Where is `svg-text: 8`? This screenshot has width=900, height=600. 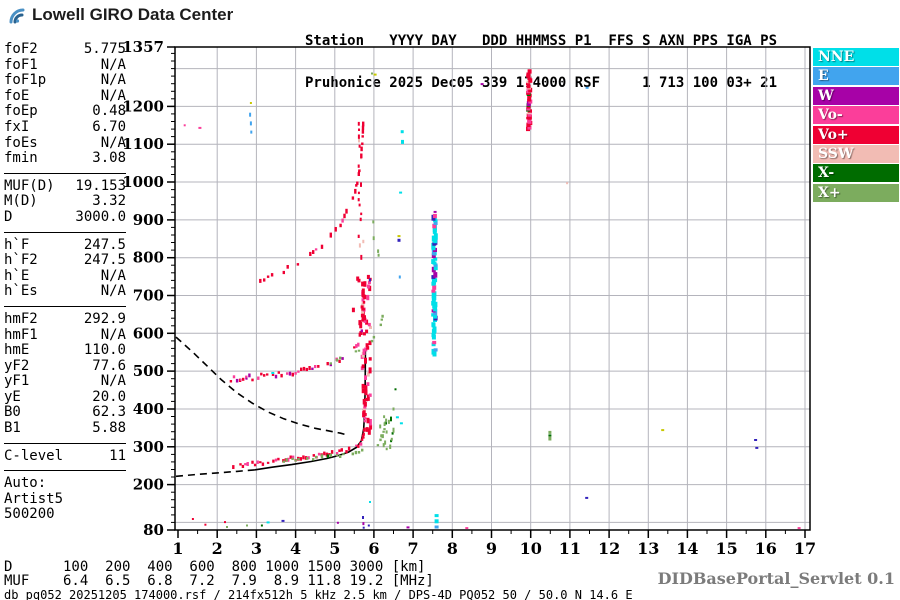
svg-text: 8 is located at coordinates (452, 548).